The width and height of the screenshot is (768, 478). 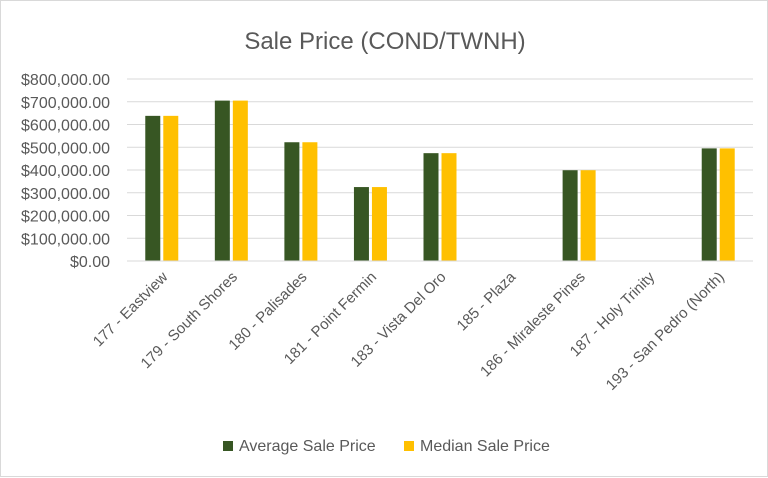 I want to click on legend-swatch-average, so click(x=228, y=446).